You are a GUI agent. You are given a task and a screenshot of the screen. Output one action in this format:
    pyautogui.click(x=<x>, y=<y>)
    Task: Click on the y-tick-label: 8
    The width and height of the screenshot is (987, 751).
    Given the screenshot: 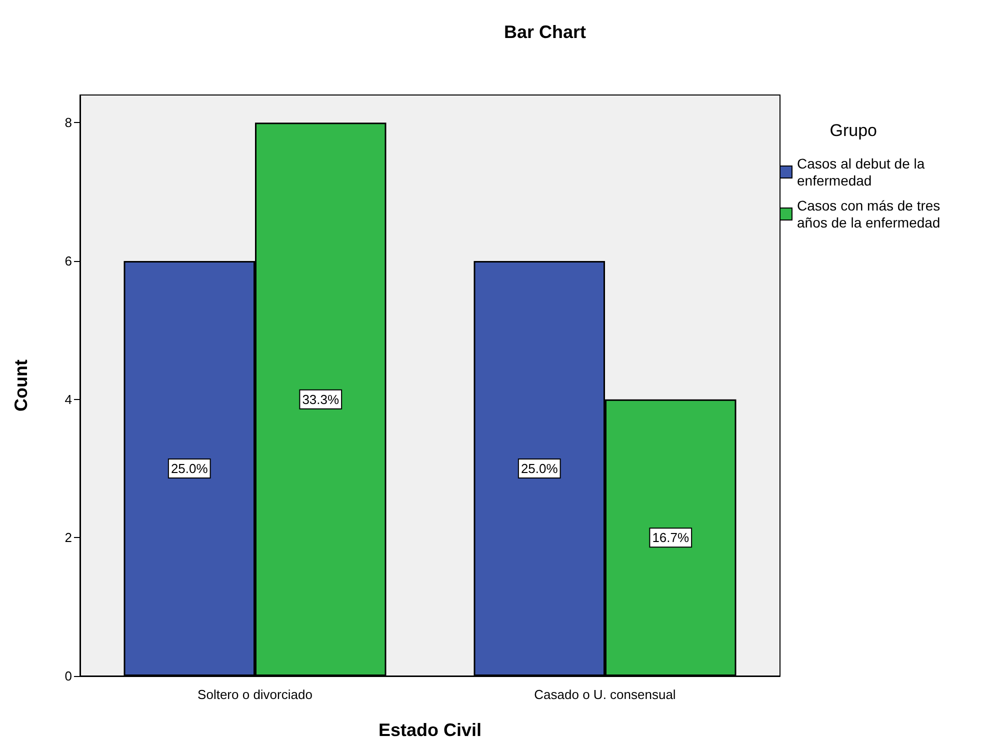 What is the action you would take?
    pyautogui.click(x=68, y=122)
    